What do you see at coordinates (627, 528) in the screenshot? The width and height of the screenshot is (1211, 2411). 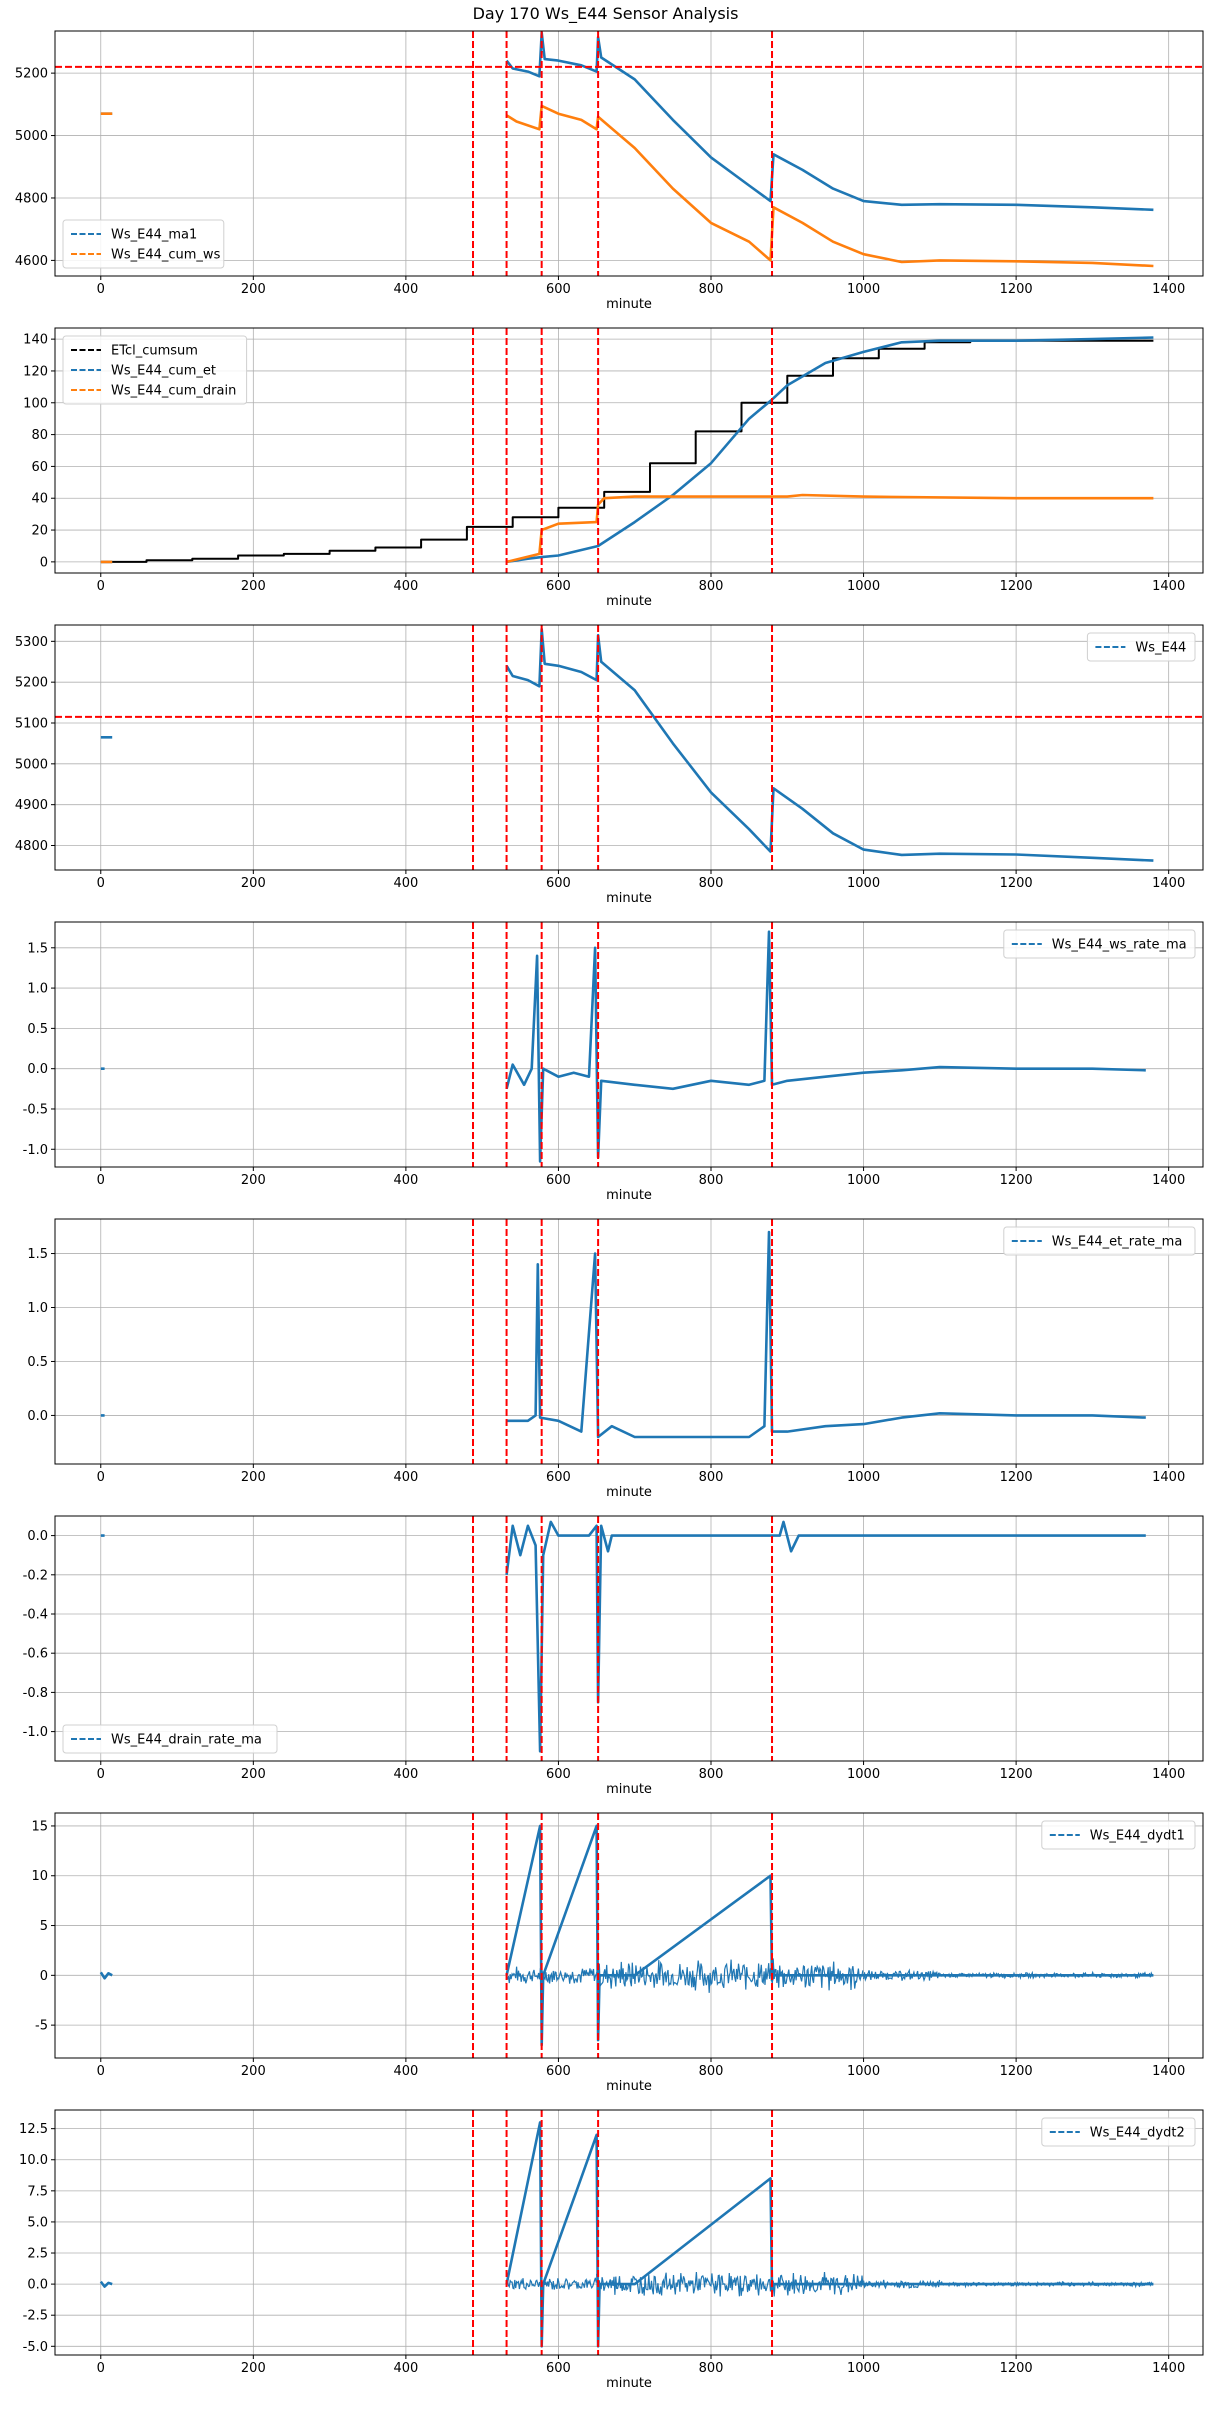 I see `series-line-Ws_E44_cum_drain` at bounding box center [627, 528].